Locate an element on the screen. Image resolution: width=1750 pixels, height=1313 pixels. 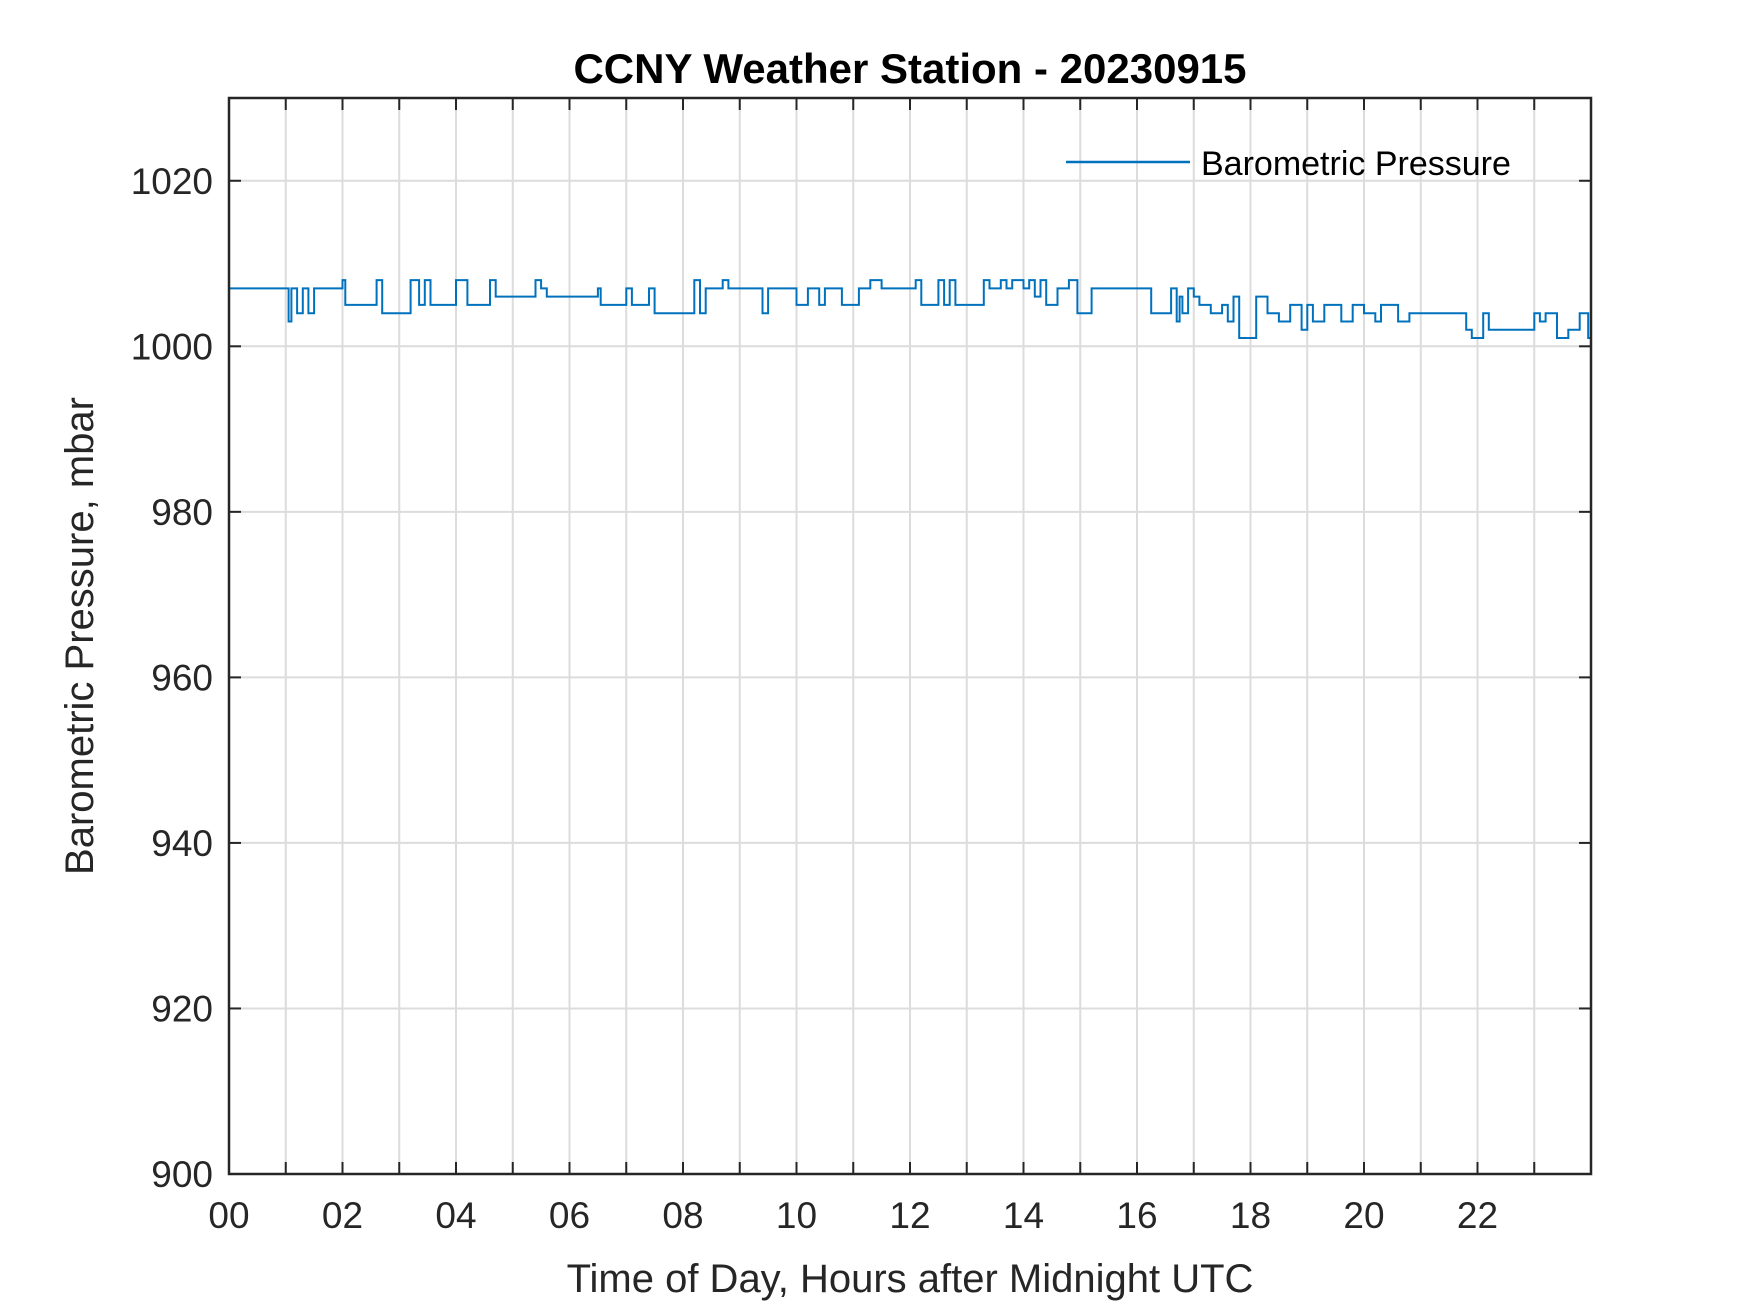
y-tick-label: 1000 is located at coordinates (172, 346).